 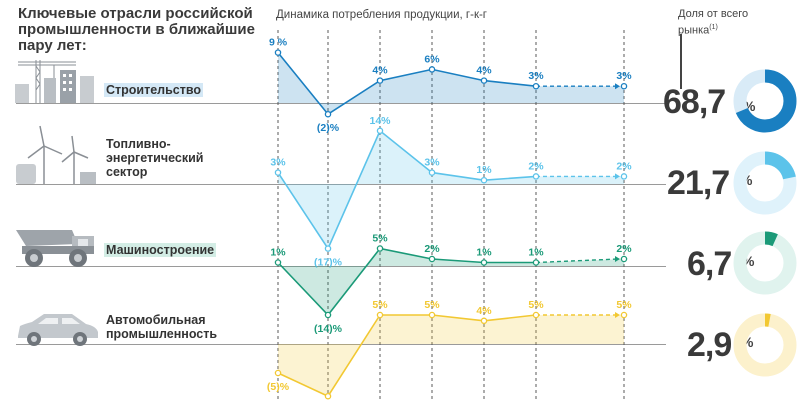 I want to click on share-value-energy: 21,7, so click(x=698, y=183).